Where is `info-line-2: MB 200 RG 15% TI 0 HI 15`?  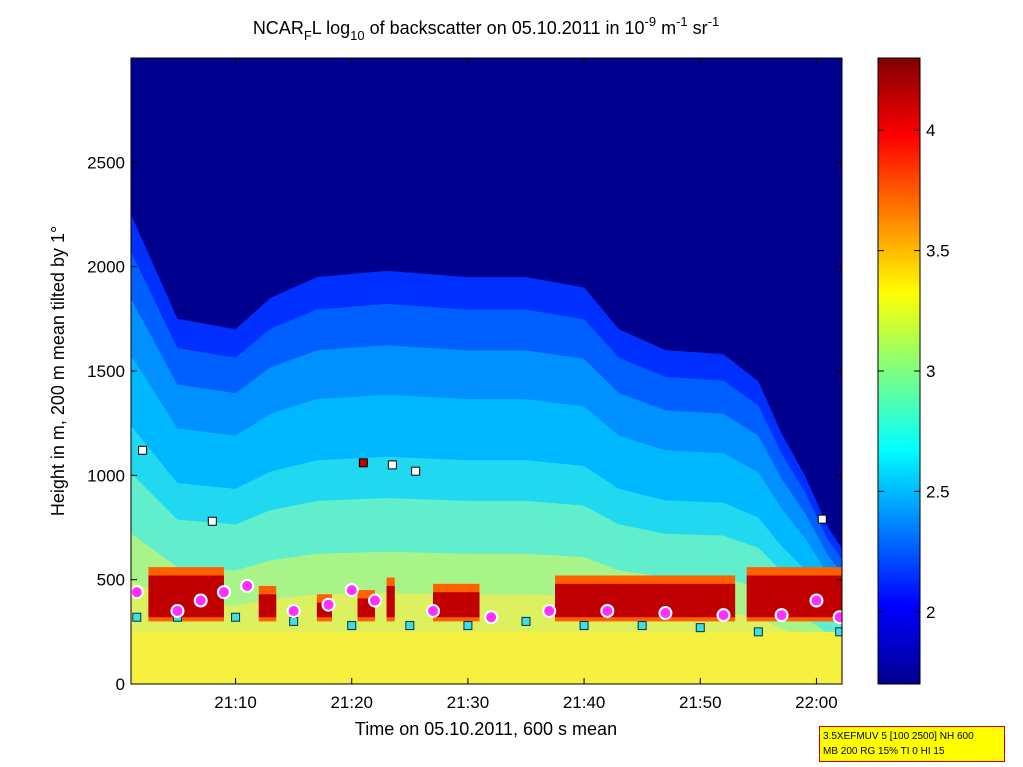 info-line-2: MB 200 RG 15% TI 0 HI 15 is located at coordinates (884, 751).